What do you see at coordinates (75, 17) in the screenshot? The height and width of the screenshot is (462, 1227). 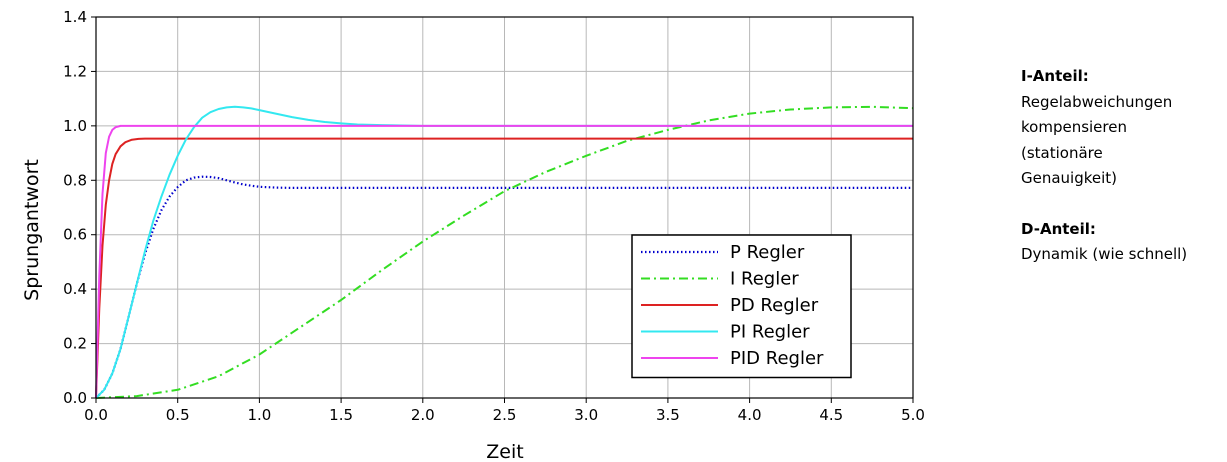 I see `y-tick-label: 1.4` at bounding box center [75, 17].